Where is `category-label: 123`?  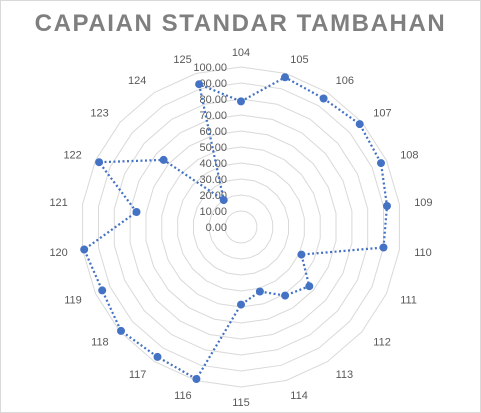
category-label: 123 is located at coordinates (99, 113).